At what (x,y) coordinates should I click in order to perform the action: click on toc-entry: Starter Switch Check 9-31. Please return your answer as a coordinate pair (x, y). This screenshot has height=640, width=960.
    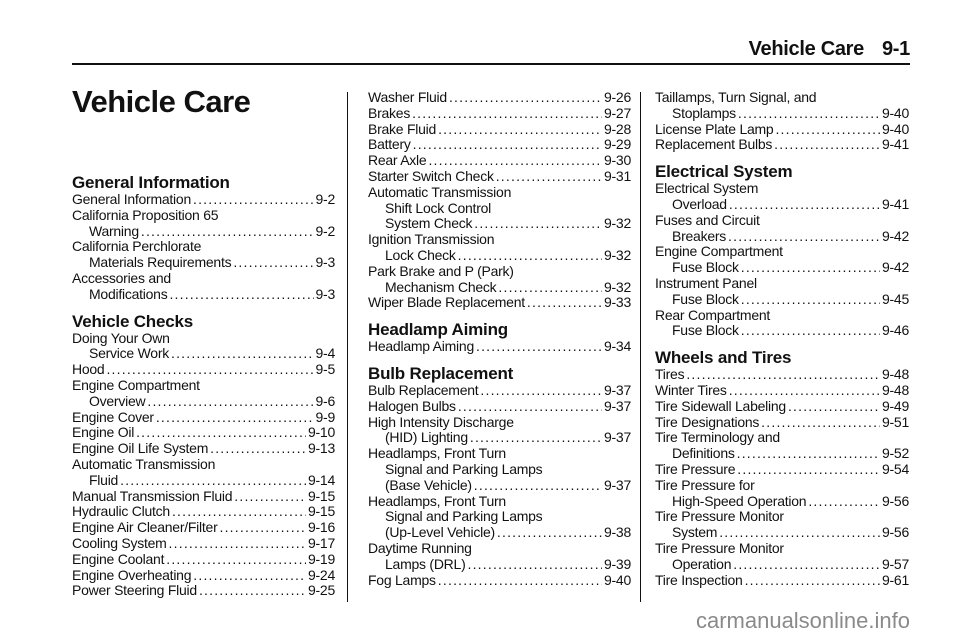
    Looking at the image, I should click on (499, 176).